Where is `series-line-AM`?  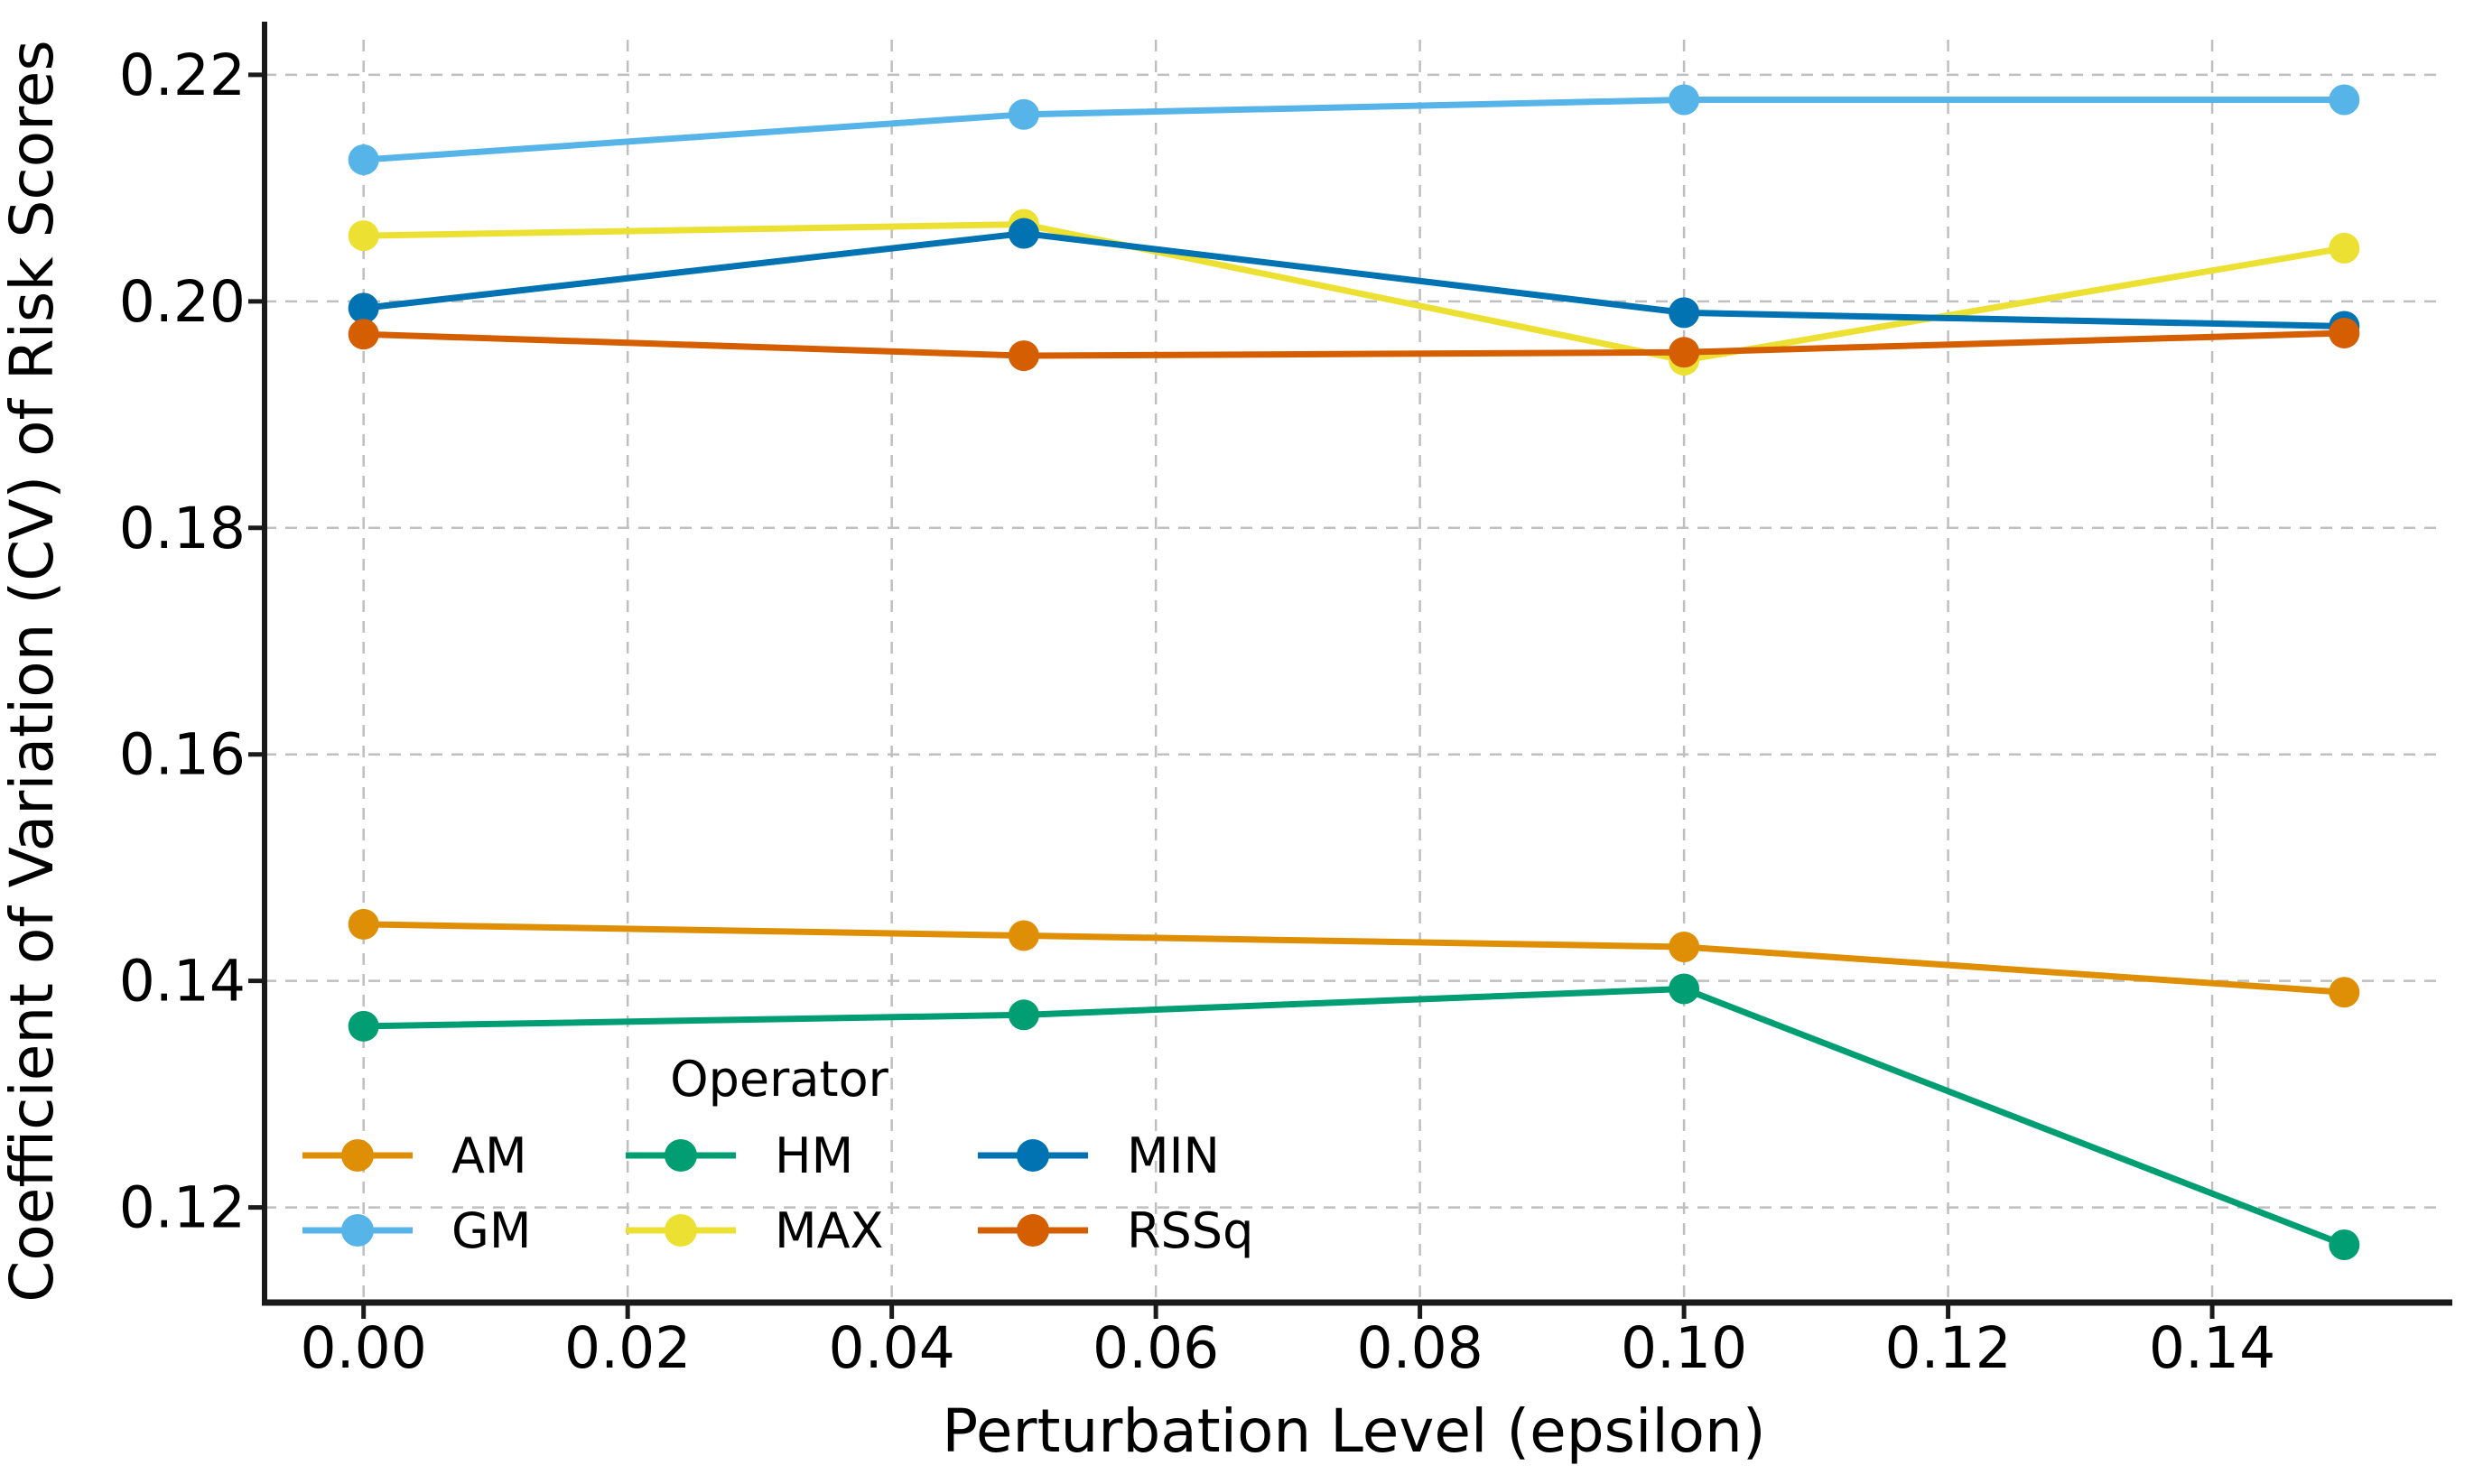 series-line-AM is located at coordinates (1354, 959).